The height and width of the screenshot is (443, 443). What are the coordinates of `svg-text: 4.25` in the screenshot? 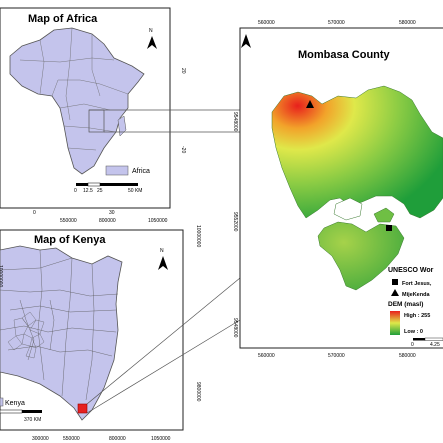 It's located at (435, 345).